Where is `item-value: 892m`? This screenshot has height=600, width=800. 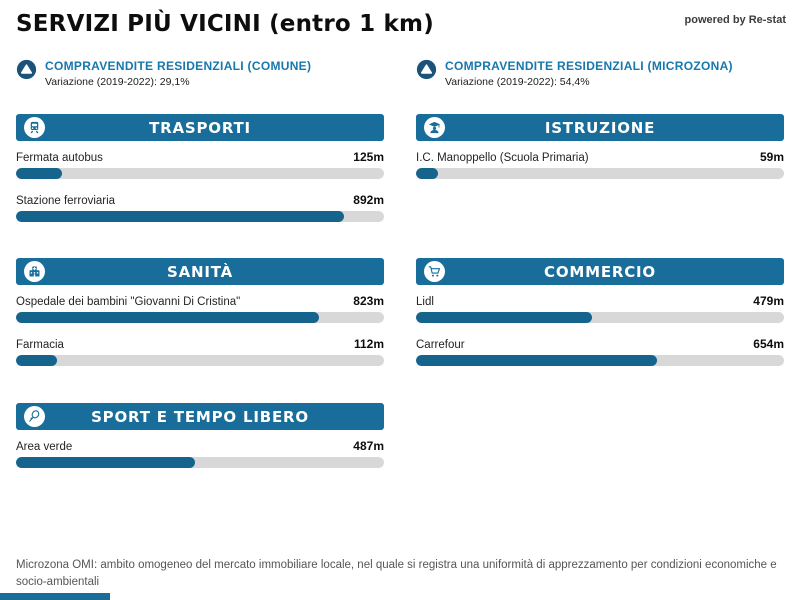
item-value: 892m is located at coordinates (368, 200).